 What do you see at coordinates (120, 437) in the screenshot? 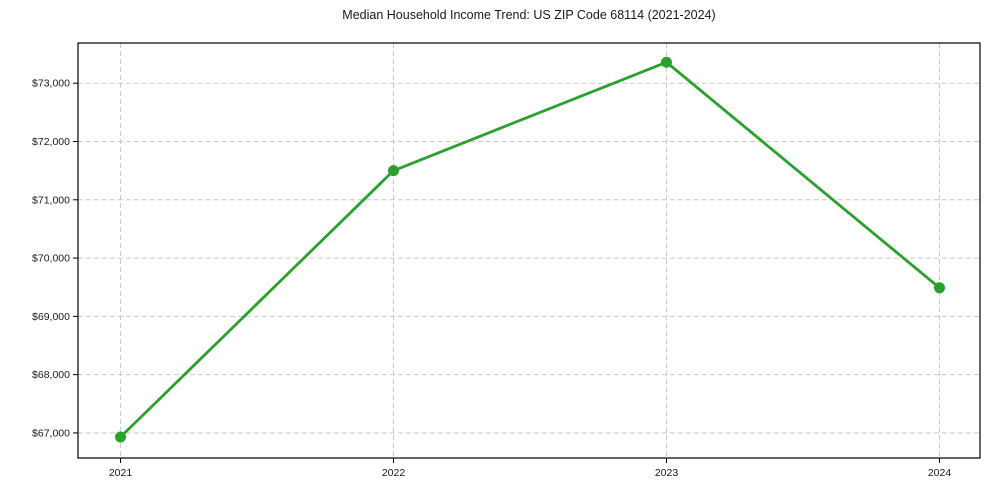
I see `data-point-2021` at bounding box center [120, 437].